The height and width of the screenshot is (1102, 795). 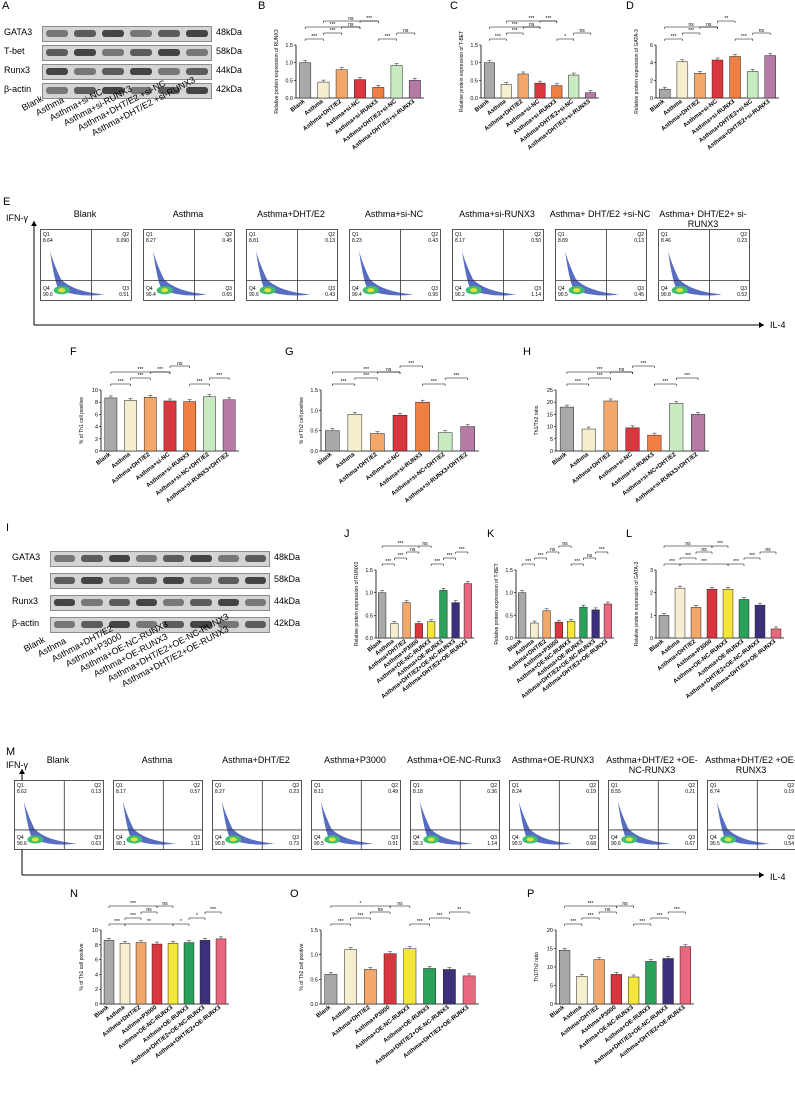 What do you see at coordinates (17, 70) in the screenshot?
I see `protein-label: Runx3` at bounding box center [17, 70].